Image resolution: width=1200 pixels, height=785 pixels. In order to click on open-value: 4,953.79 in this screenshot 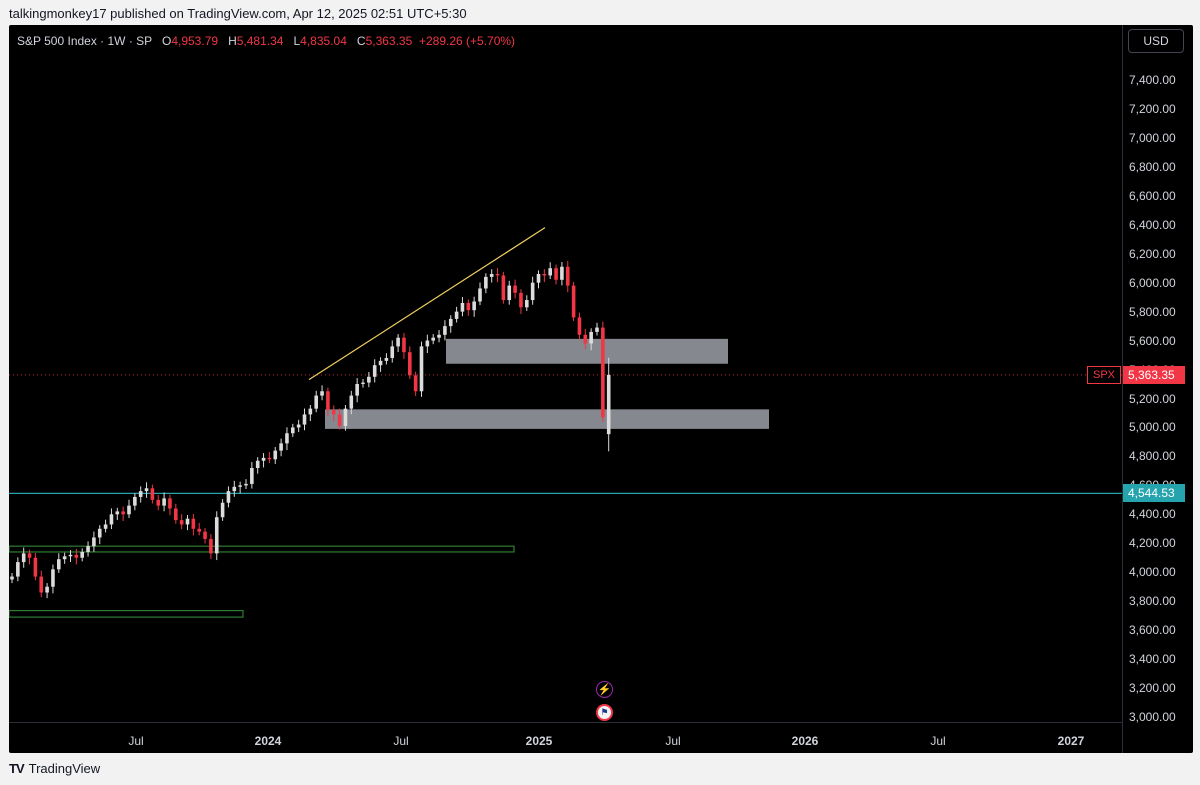, I will do `click(195, 41)`.